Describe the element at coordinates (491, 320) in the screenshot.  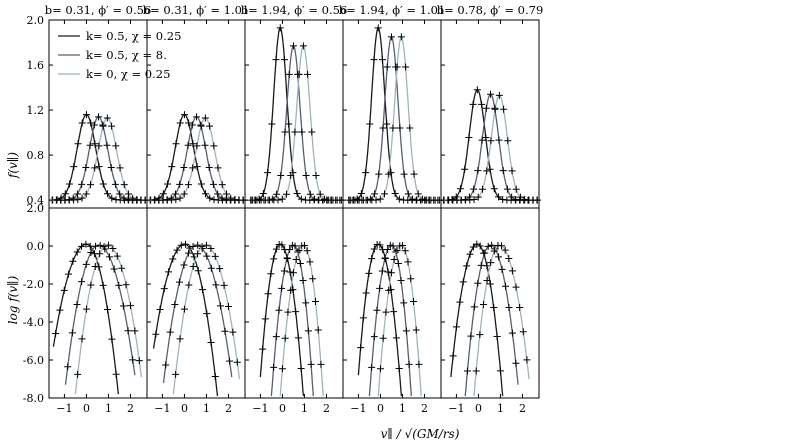
I see `series-2-line-bottom` at that location.